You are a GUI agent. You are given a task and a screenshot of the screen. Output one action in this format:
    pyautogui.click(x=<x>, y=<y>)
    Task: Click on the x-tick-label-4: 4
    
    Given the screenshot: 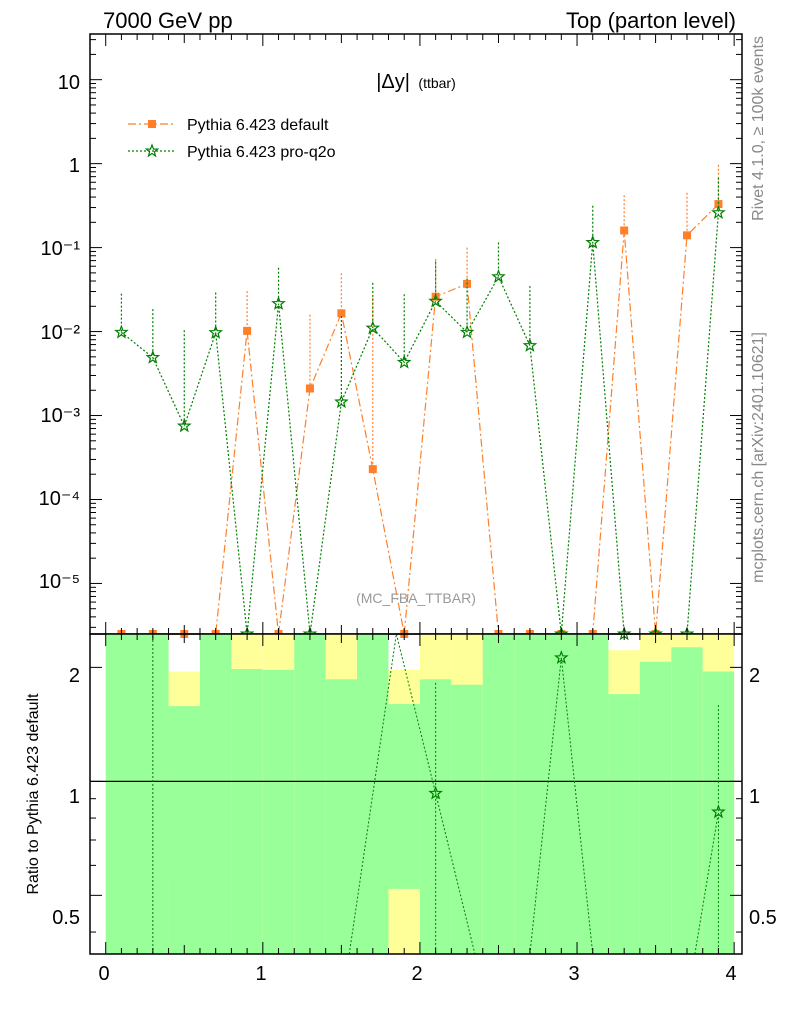 What is the action you would take?
    pyautogui.click(x=730, y=974)
    